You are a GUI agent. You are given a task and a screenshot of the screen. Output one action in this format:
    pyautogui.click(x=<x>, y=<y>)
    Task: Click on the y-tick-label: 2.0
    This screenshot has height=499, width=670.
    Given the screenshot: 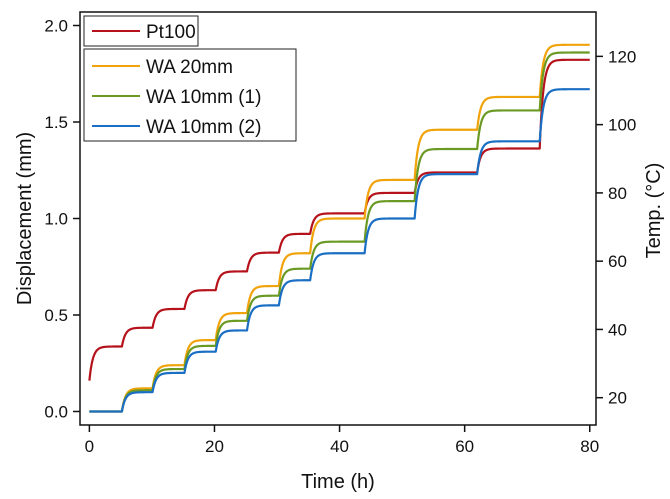 What is the action you would take?
    pyautogui.click(x=56, y=26)
    